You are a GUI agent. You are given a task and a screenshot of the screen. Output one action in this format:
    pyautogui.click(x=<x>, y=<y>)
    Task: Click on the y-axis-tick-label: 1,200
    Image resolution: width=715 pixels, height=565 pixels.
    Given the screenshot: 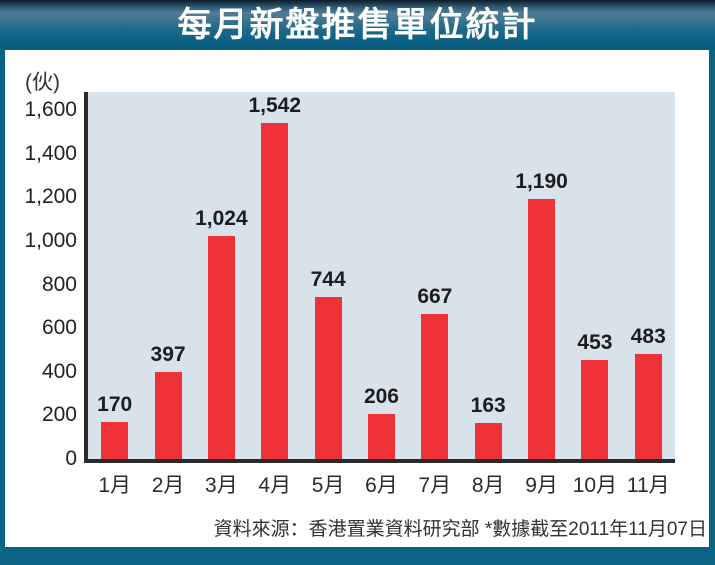 What is the action you would take?
    pyautogui.click(x=50, y=197)
    